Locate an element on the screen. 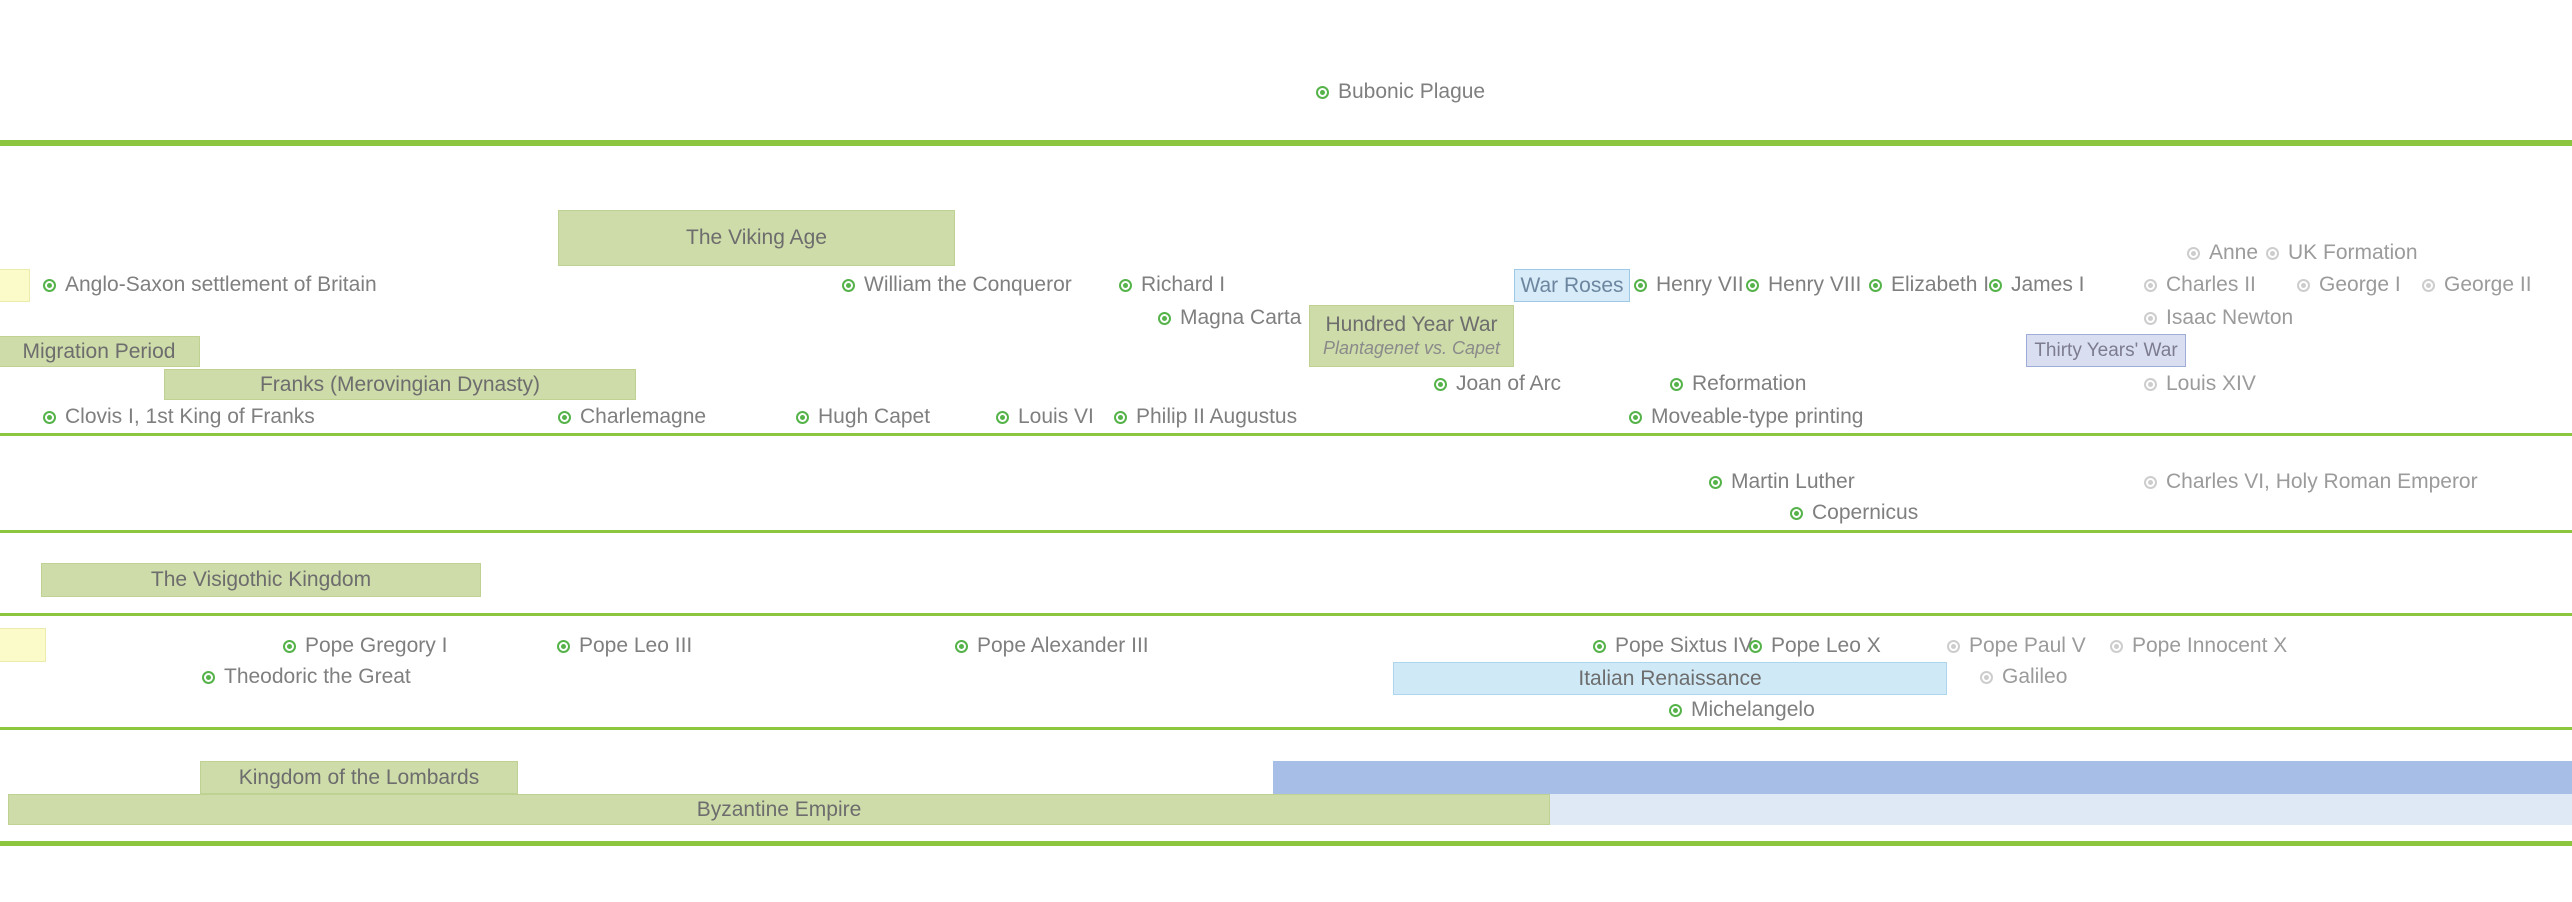 This screenshot has height=902, width=2572. period-italian-renaissance: Italian Renaissance is located at coordinates (1670, 678).